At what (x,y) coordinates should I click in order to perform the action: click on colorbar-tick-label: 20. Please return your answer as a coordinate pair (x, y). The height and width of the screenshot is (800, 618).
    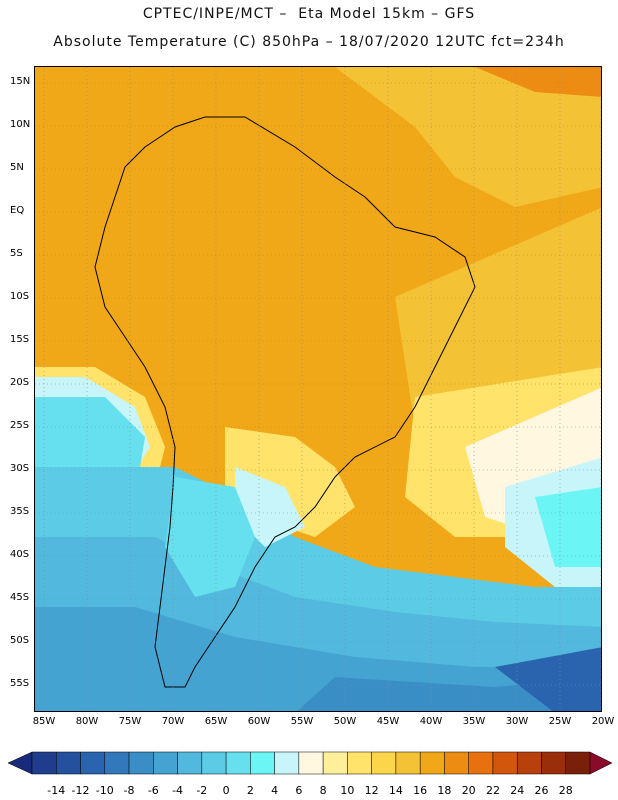
    Looking at the image, I should click on (468, 790).